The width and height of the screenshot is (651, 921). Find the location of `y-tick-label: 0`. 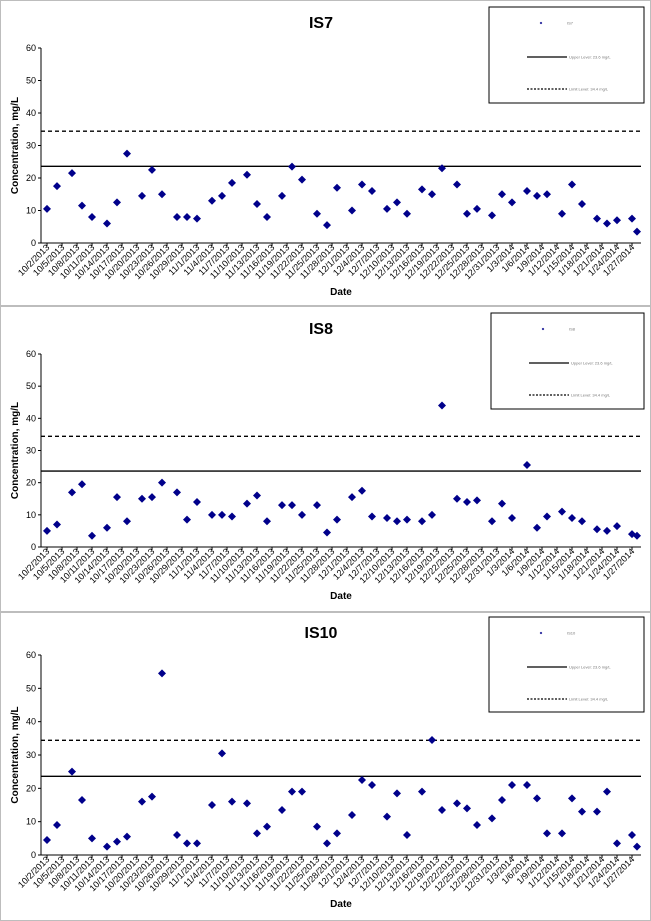

y-tick-label: 0 is located at coordinates (33, 243).